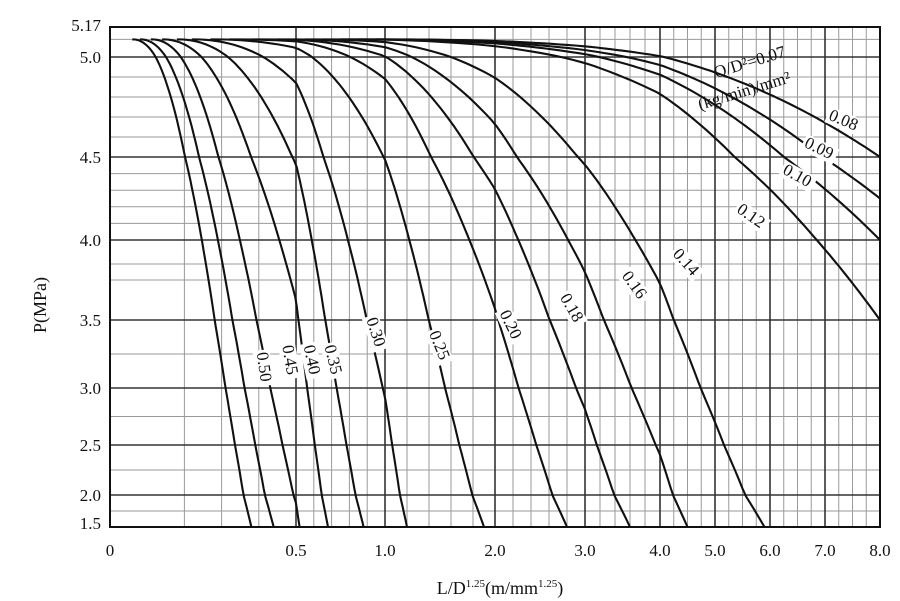 This screenshot has width=900, height=601. What do you see at coordinates (769, 550) in the screenshot?
I see `x-tick-label: 6.0` at bounding box center [769, 550].